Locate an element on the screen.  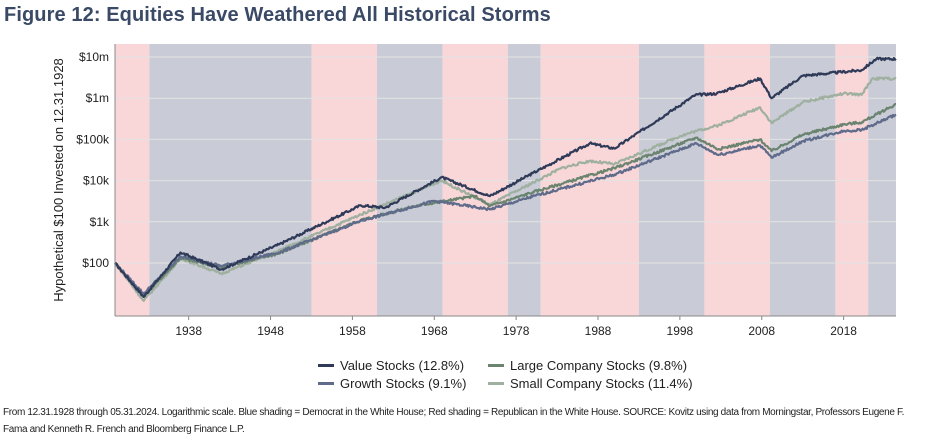
y-tick-label: $1k is located at coordinates (100, 222).